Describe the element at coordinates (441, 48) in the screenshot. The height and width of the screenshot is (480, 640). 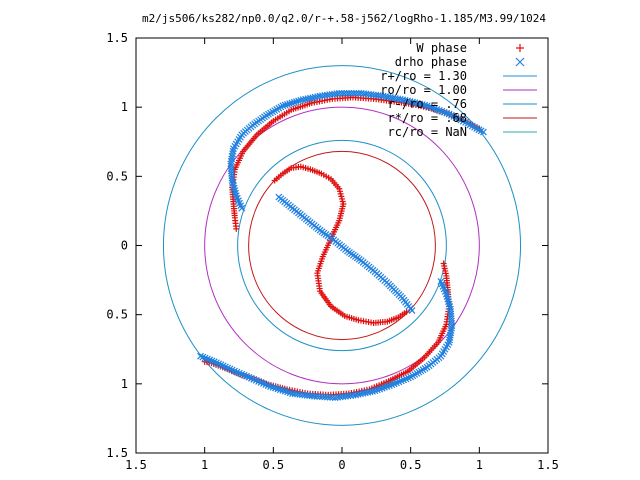
I see `legend-label: W phase` at that location.